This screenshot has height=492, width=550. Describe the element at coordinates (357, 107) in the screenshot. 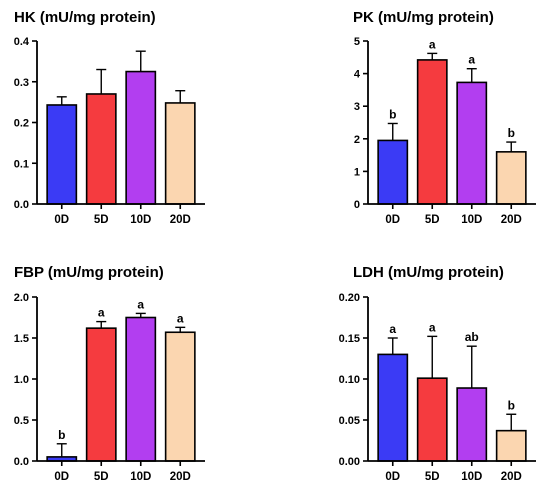

I see `y-tick-label: 3` at that location.